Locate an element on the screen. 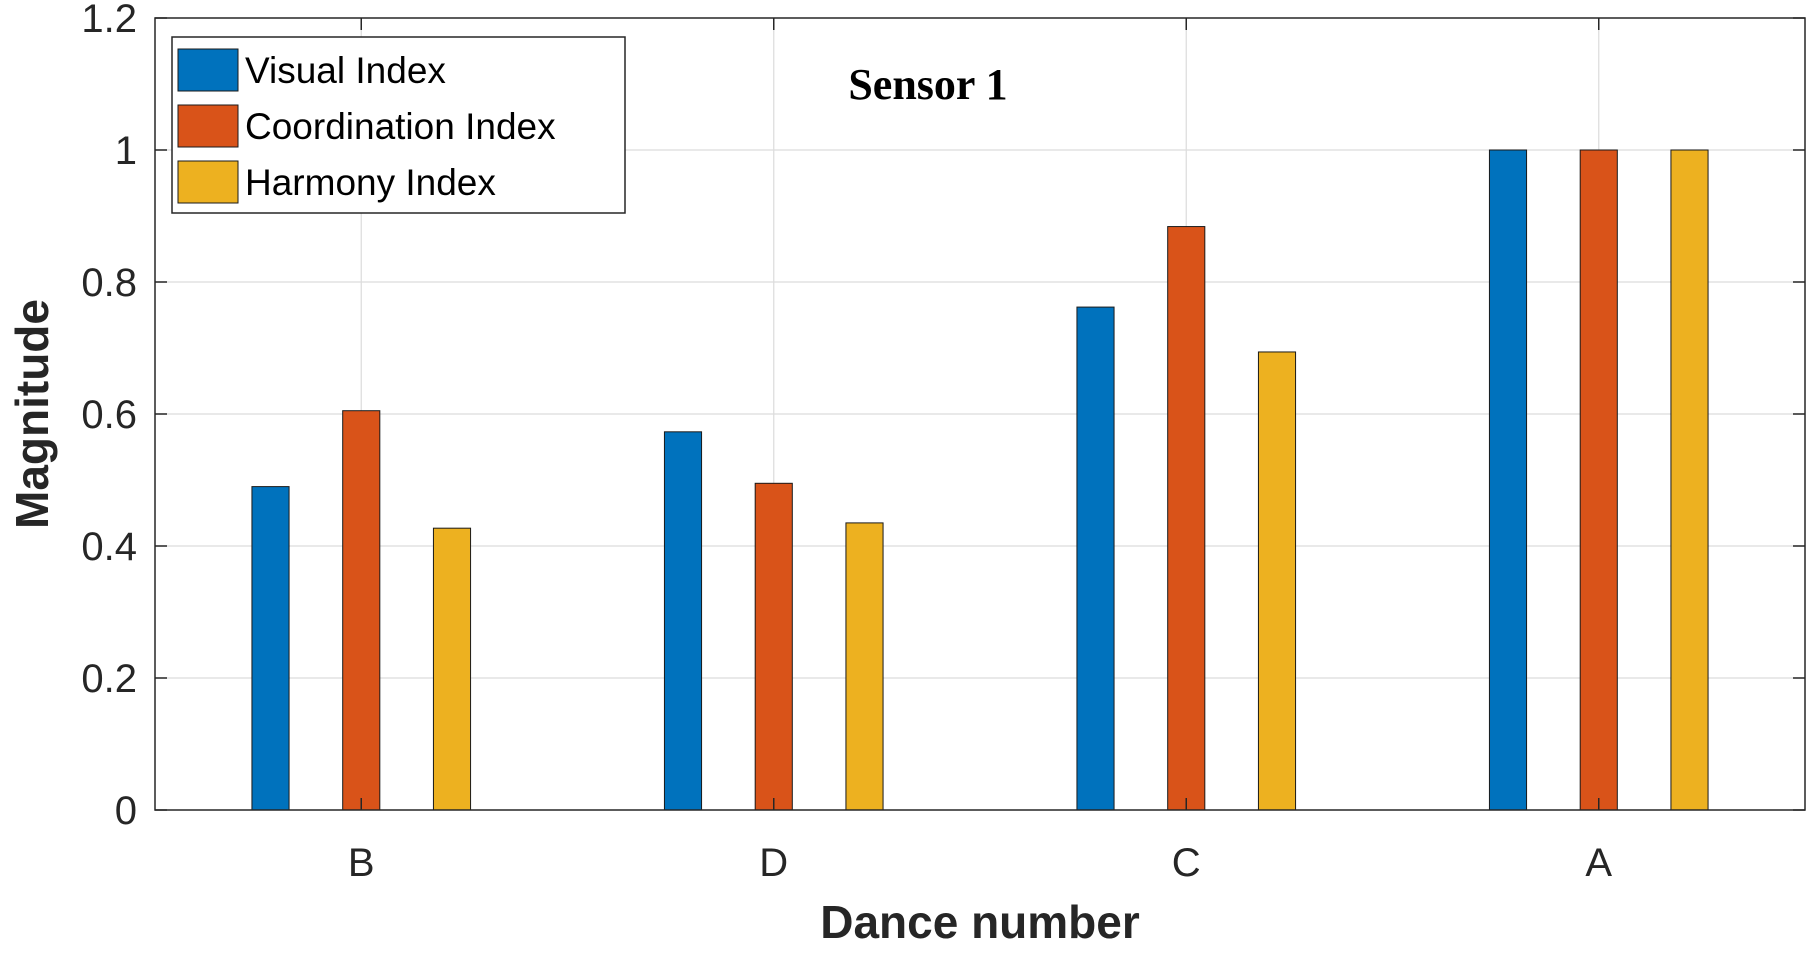 The image size is (1812, 953). x-tick-label: D is located at coordinates (773, 863).